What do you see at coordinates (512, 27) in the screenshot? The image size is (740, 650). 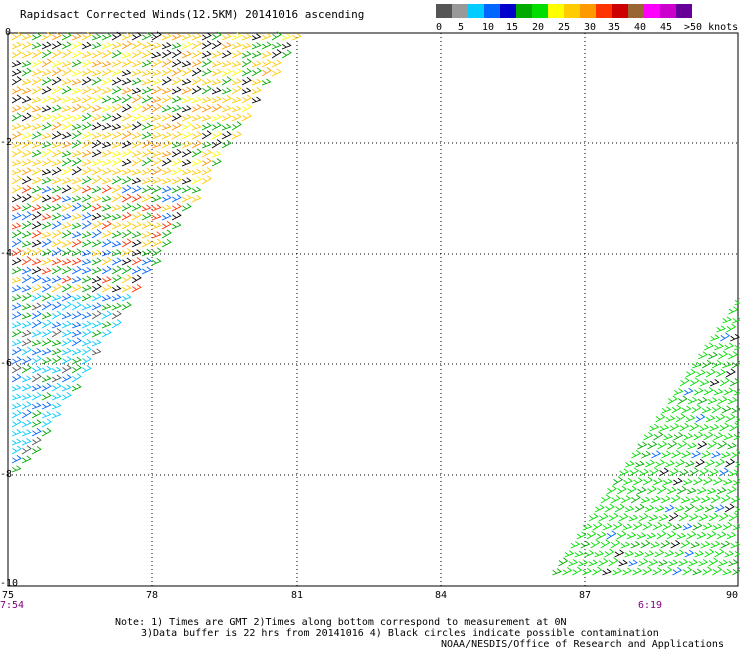 I see `legend-label: 15` at bounding box center [512, 27].